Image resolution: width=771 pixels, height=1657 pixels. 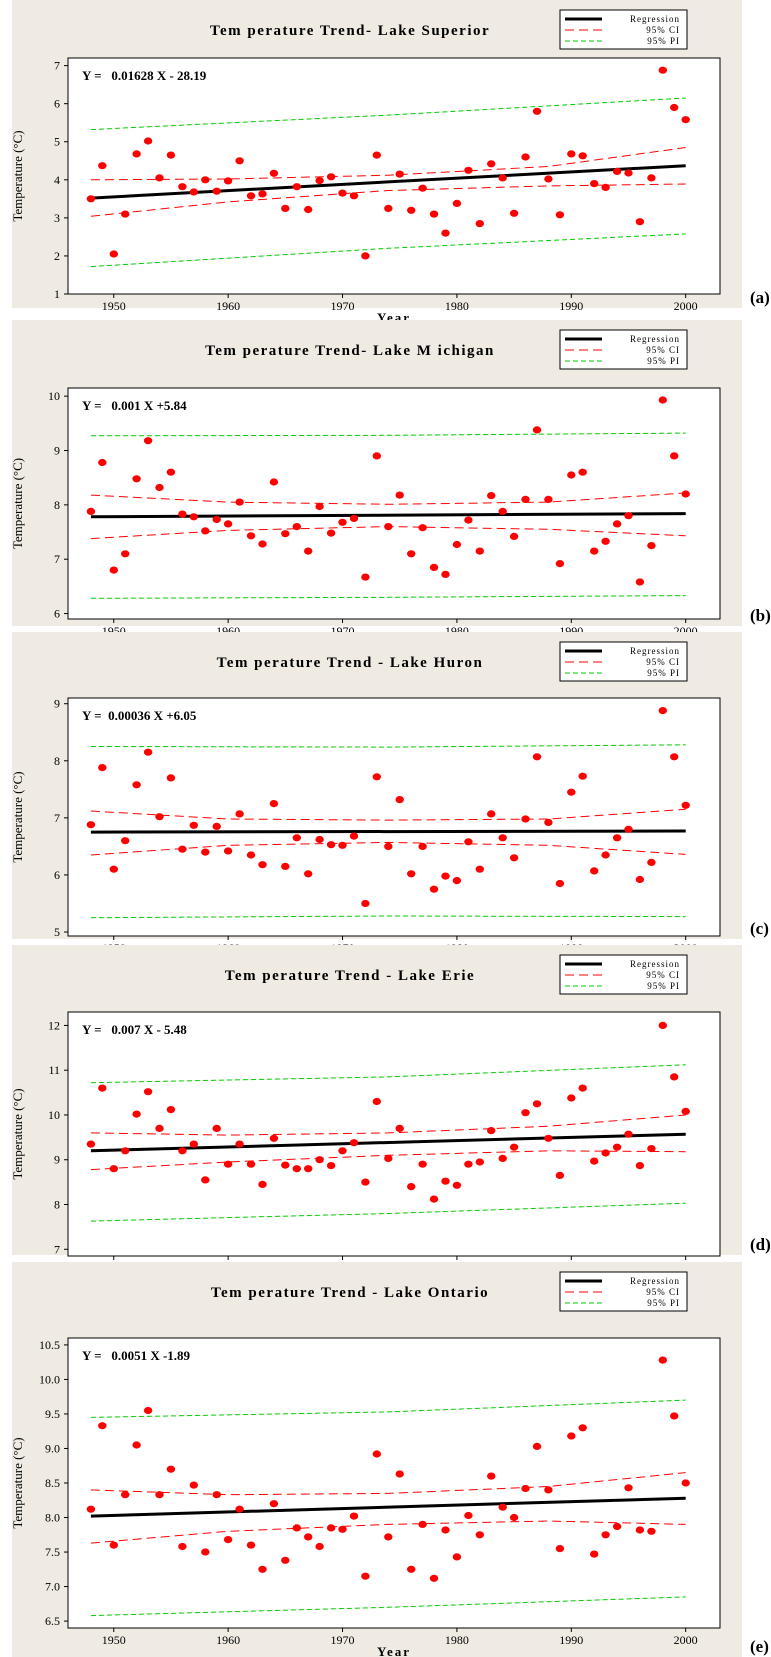 I want to click on y-tick-label: 6.5, so click(x=52, y=1621).